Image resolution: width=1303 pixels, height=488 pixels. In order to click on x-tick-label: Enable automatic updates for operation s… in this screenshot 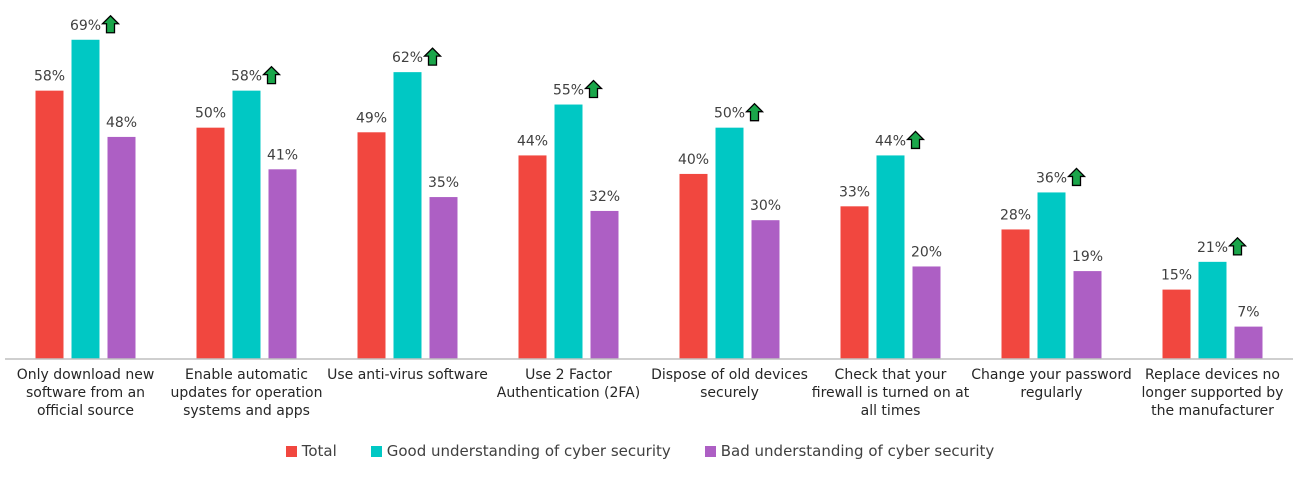, I will do `click(246, 393)`.